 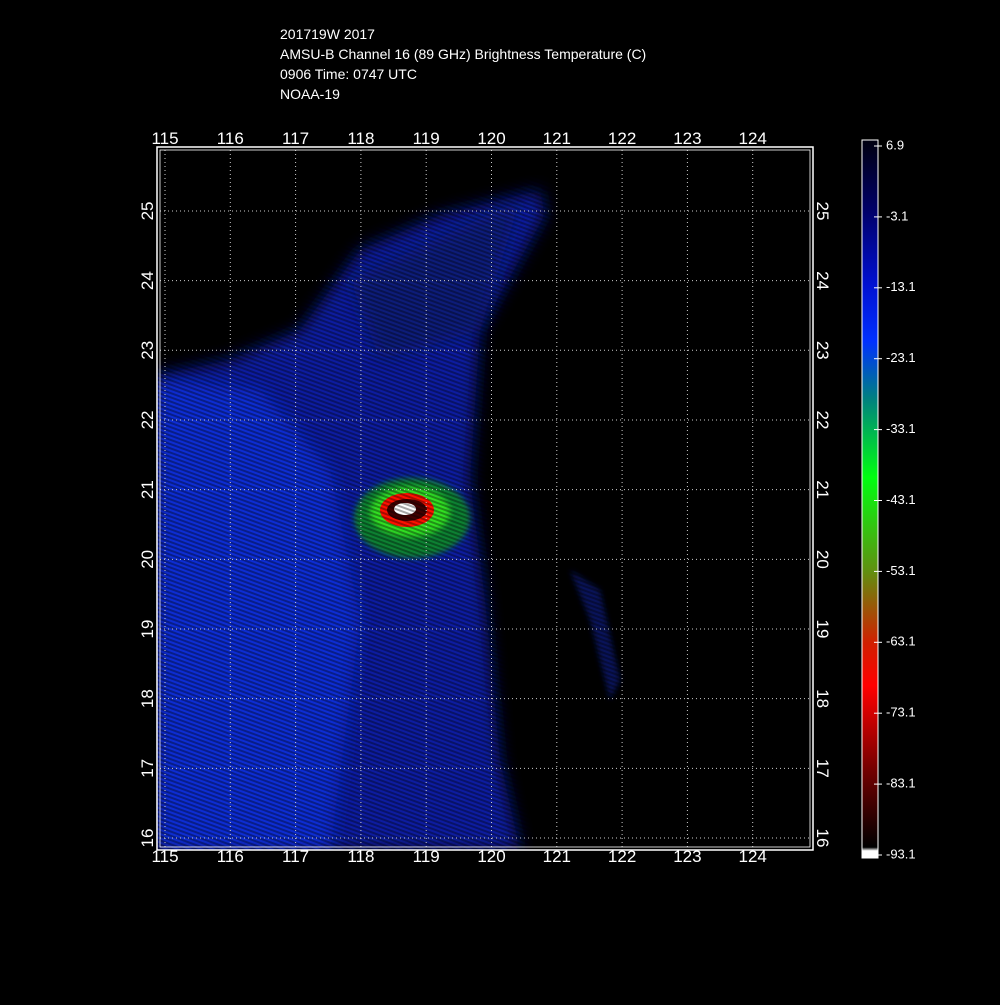 I want to click on colorbar-label: -93.1, so click(x=901, y=853).